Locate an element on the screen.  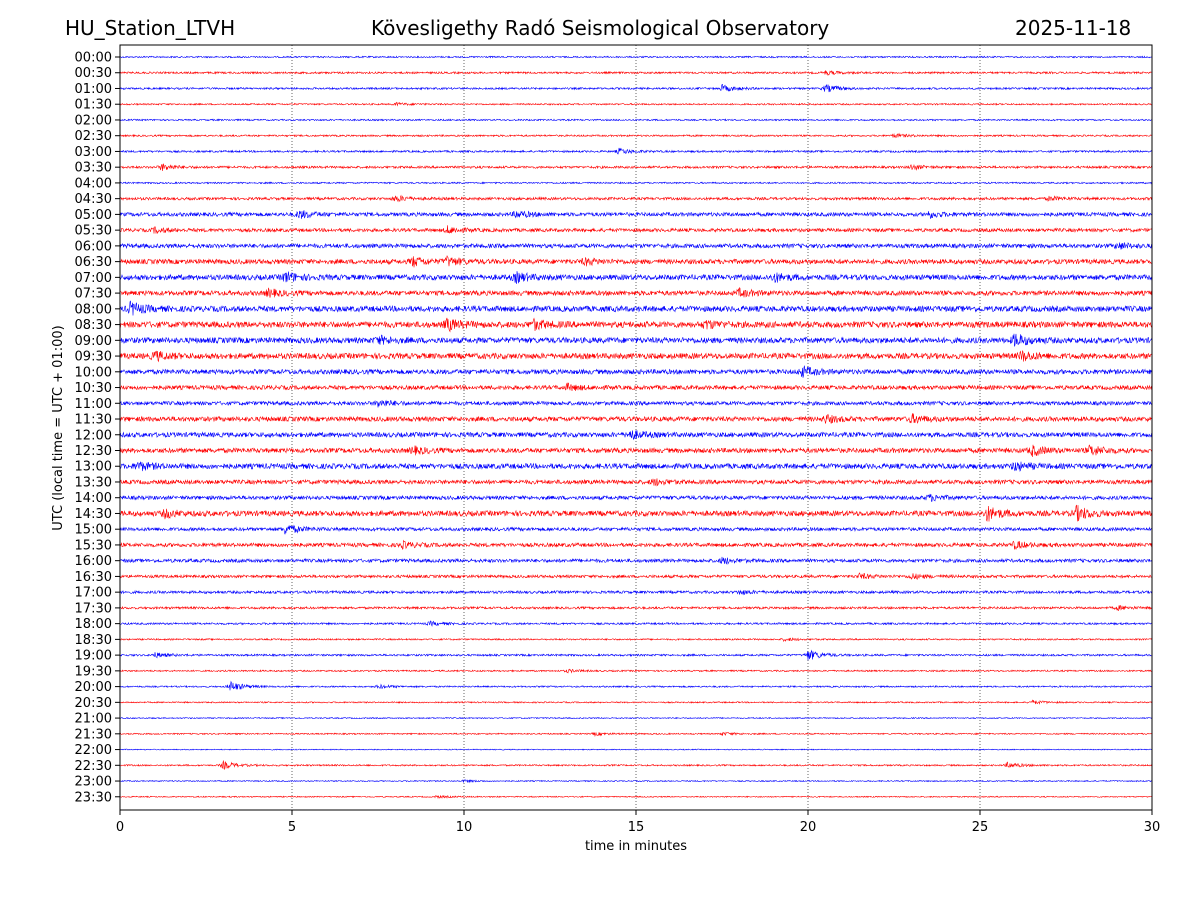
y-tick-label: 20:30 is located at coordinates (93, 703).